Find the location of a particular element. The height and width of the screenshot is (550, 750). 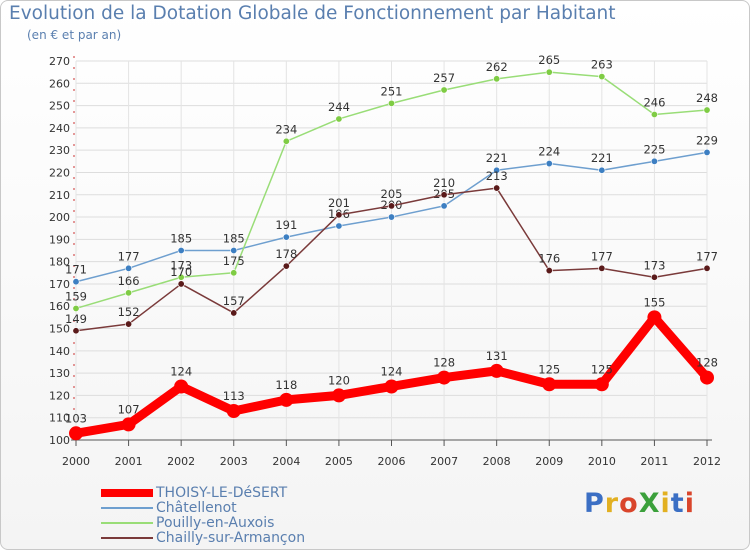

x-tick-label: 2012 is located at coordinates (707, 461).